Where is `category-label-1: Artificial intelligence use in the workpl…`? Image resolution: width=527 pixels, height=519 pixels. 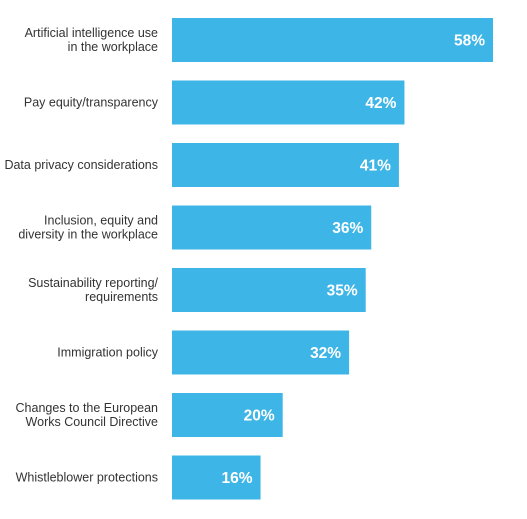 category-label-1: Artificial intelligence use in the workpl… is located at coordinates (91, 40).